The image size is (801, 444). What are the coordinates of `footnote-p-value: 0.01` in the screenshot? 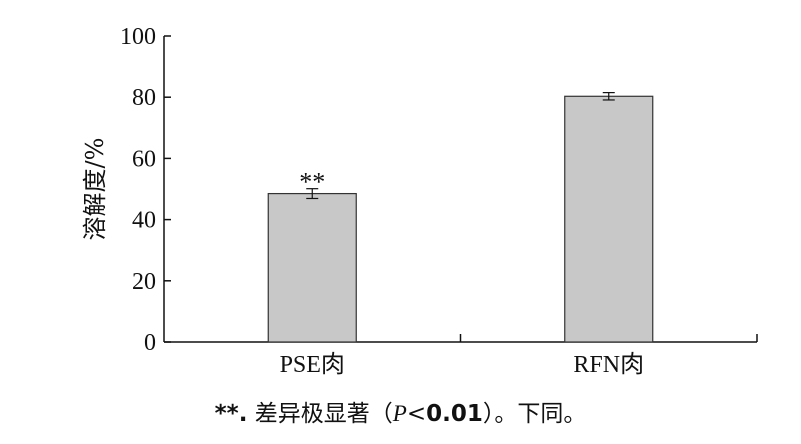 It's located at (454, 414).